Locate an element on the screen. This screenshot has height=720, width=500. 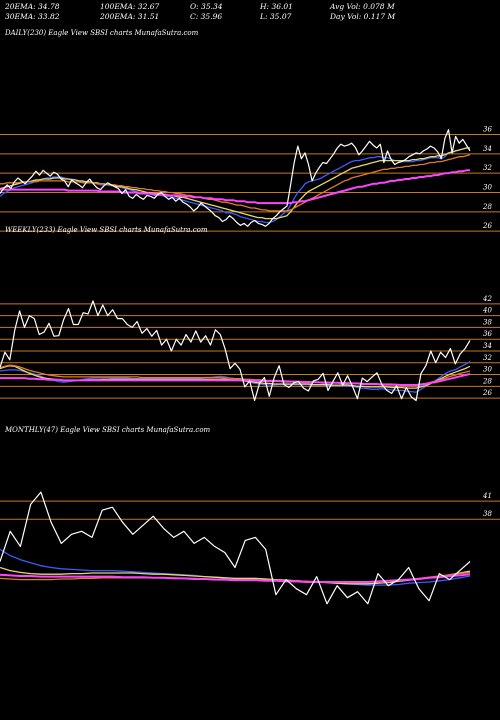
close-stat: C: 35.96 is located at coordinates (206, 16).